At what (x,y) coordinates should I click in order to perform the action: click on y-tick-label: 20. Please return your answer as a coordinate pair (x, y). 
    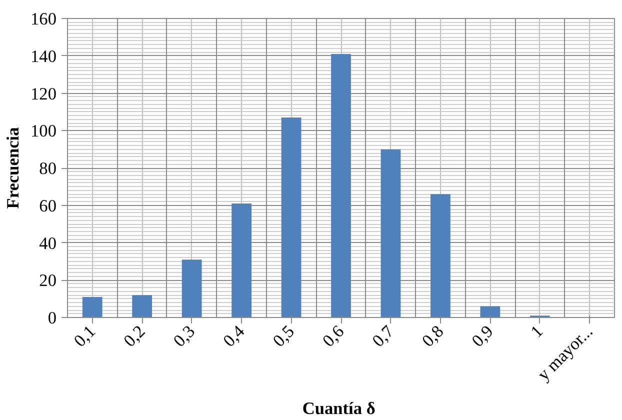
    Looking at the image, I should click on (47, 280).